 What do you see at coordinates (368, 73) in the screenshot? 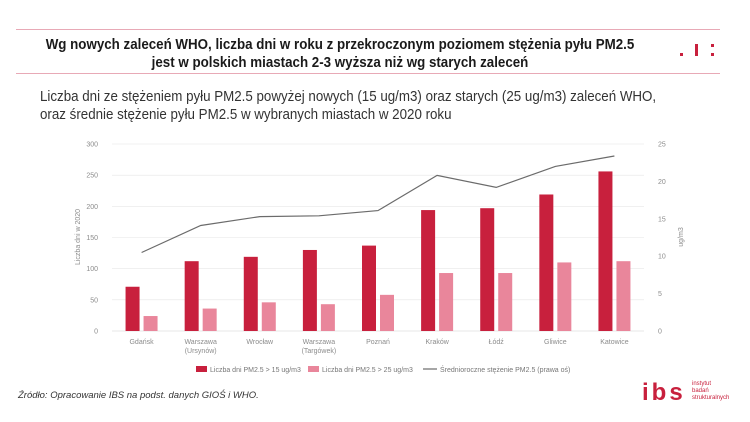
I see `bottom-rule` at bounding box center [368, 73].